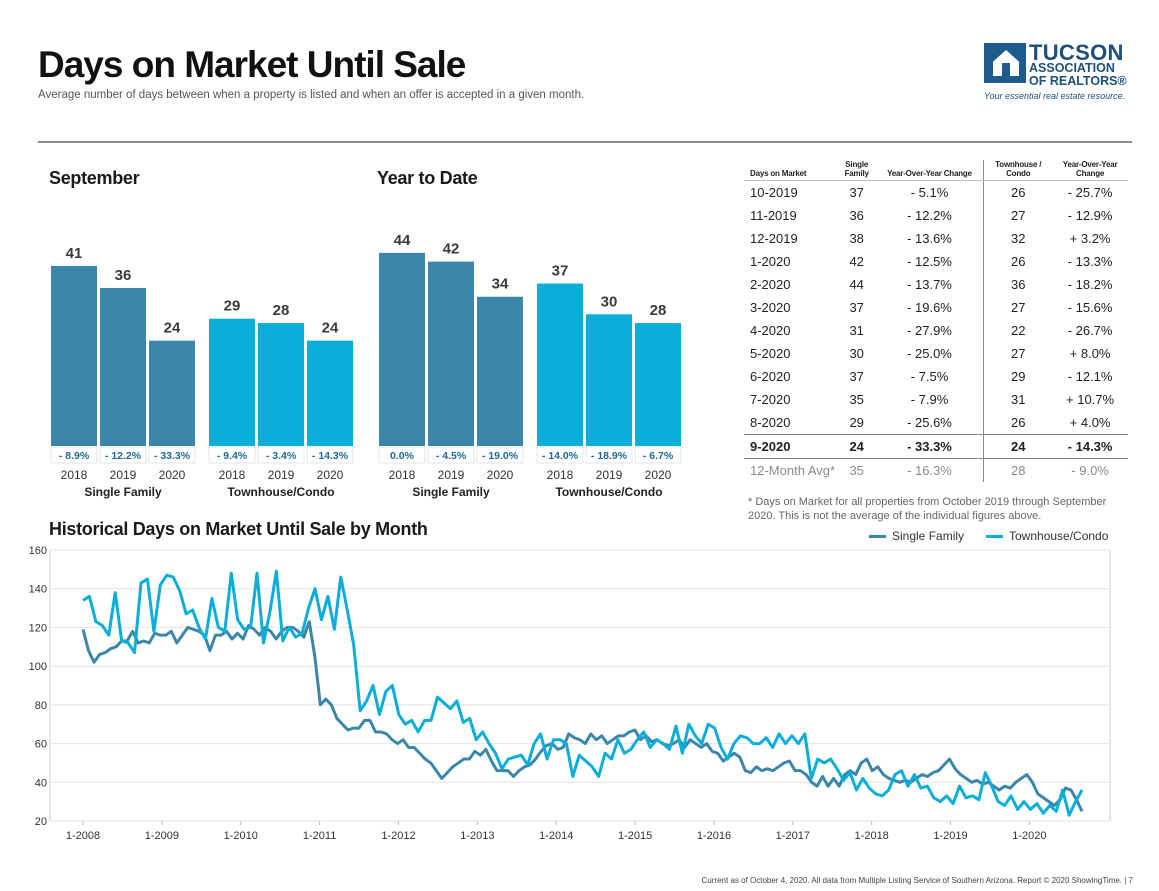 The image size is (1159, 891). I want to click on table-cell: - 7.9%, so click(929, 399).